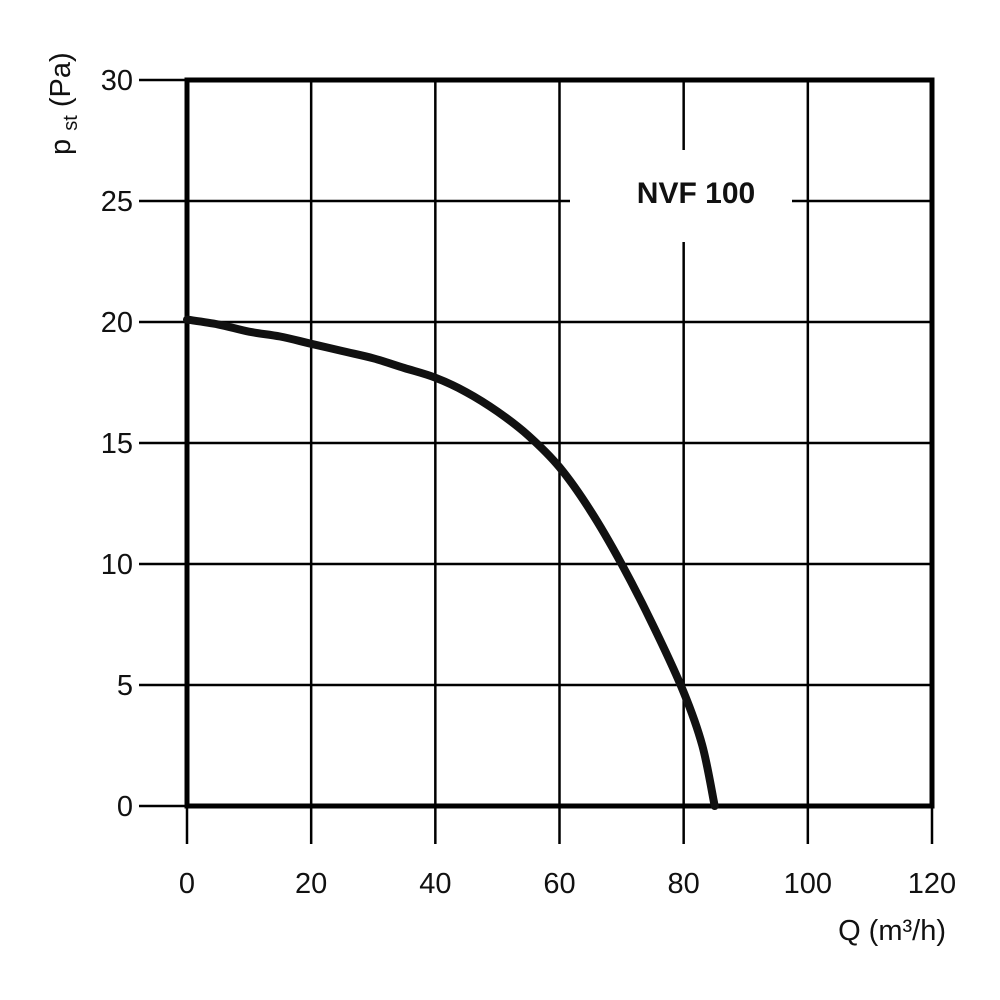 This screenshot has height=1000, width=1000. I want to click on svg-text: p st (Pa), so click(64, 103).